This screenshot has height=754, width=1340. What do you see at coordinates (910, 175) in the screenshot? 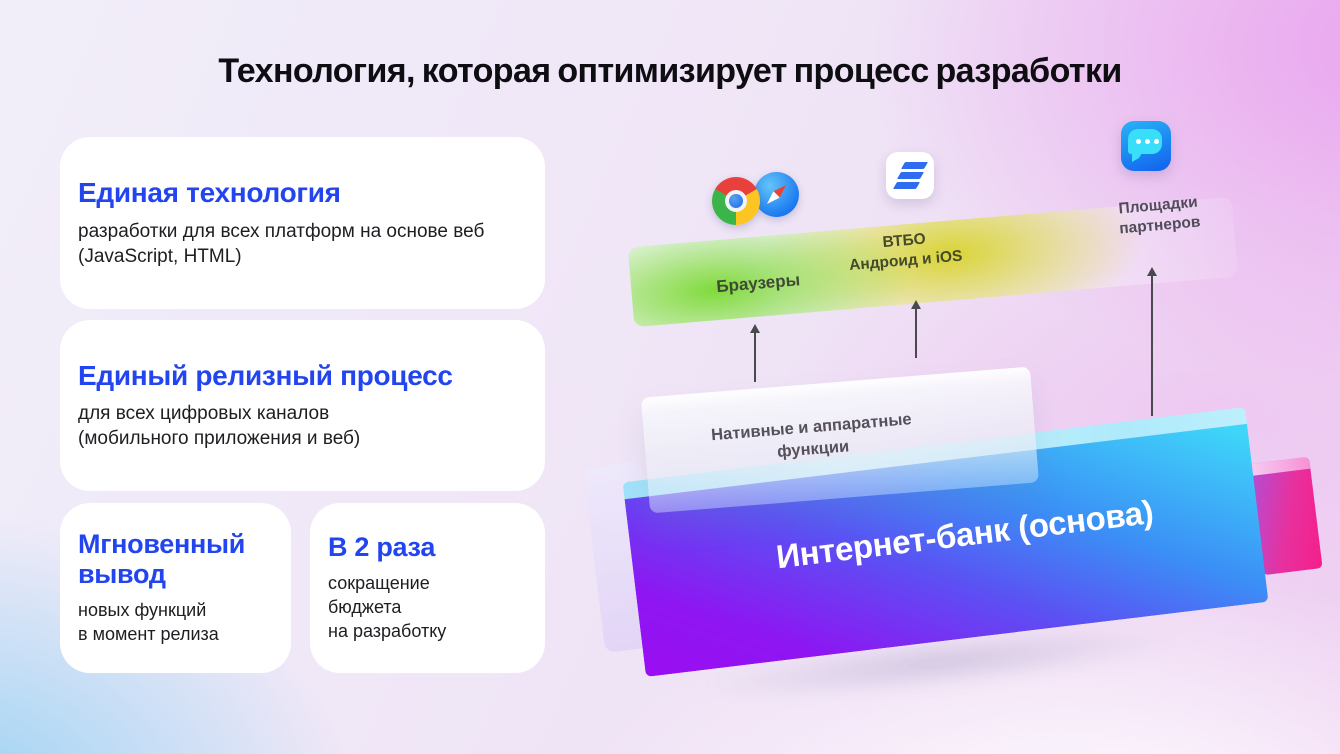
I see `vtbo-app-icon` at bounding box center [910, 175].